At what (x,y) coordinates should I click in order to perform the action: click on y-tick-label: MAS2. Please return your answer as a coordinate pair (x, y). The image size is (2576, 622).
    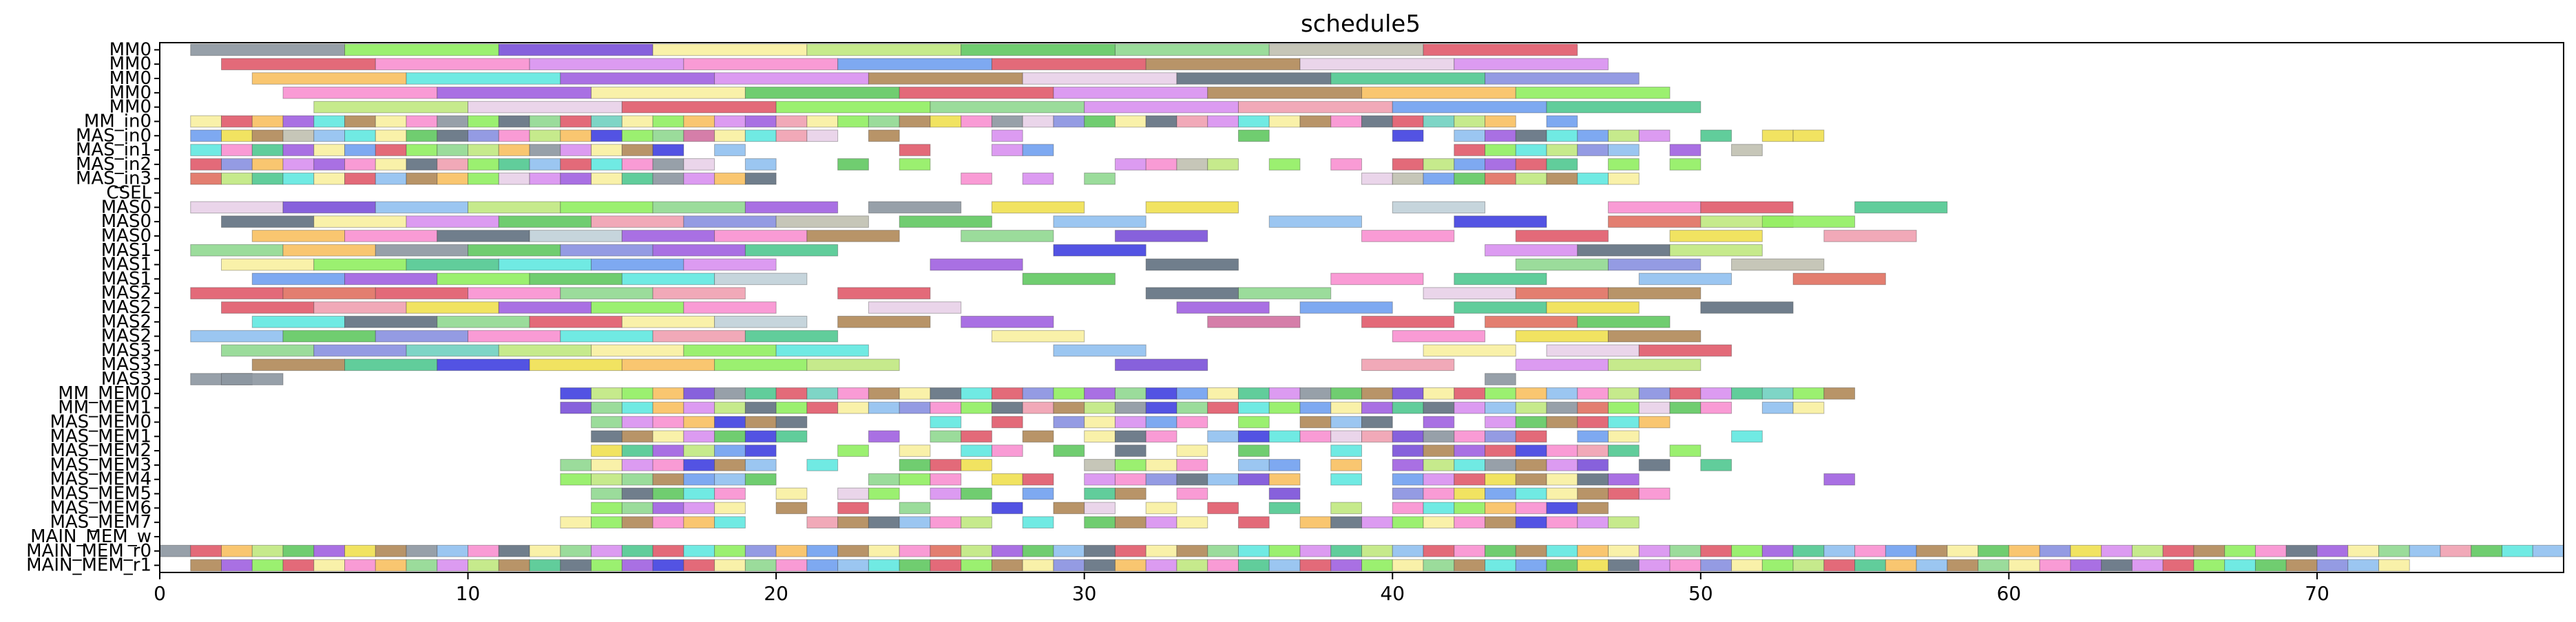
    Looking at the image, I should click on (126, 307).